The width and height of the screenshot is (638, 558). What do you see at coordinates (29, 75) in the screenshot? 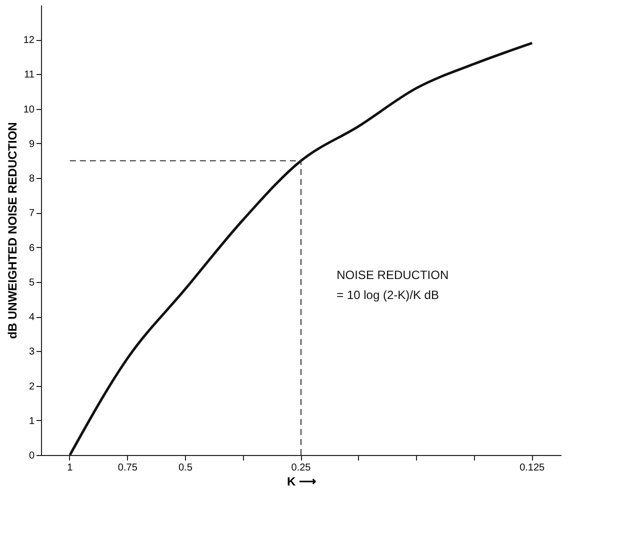
I see `y-tick-label: 11` at bounding box center [29, 75].